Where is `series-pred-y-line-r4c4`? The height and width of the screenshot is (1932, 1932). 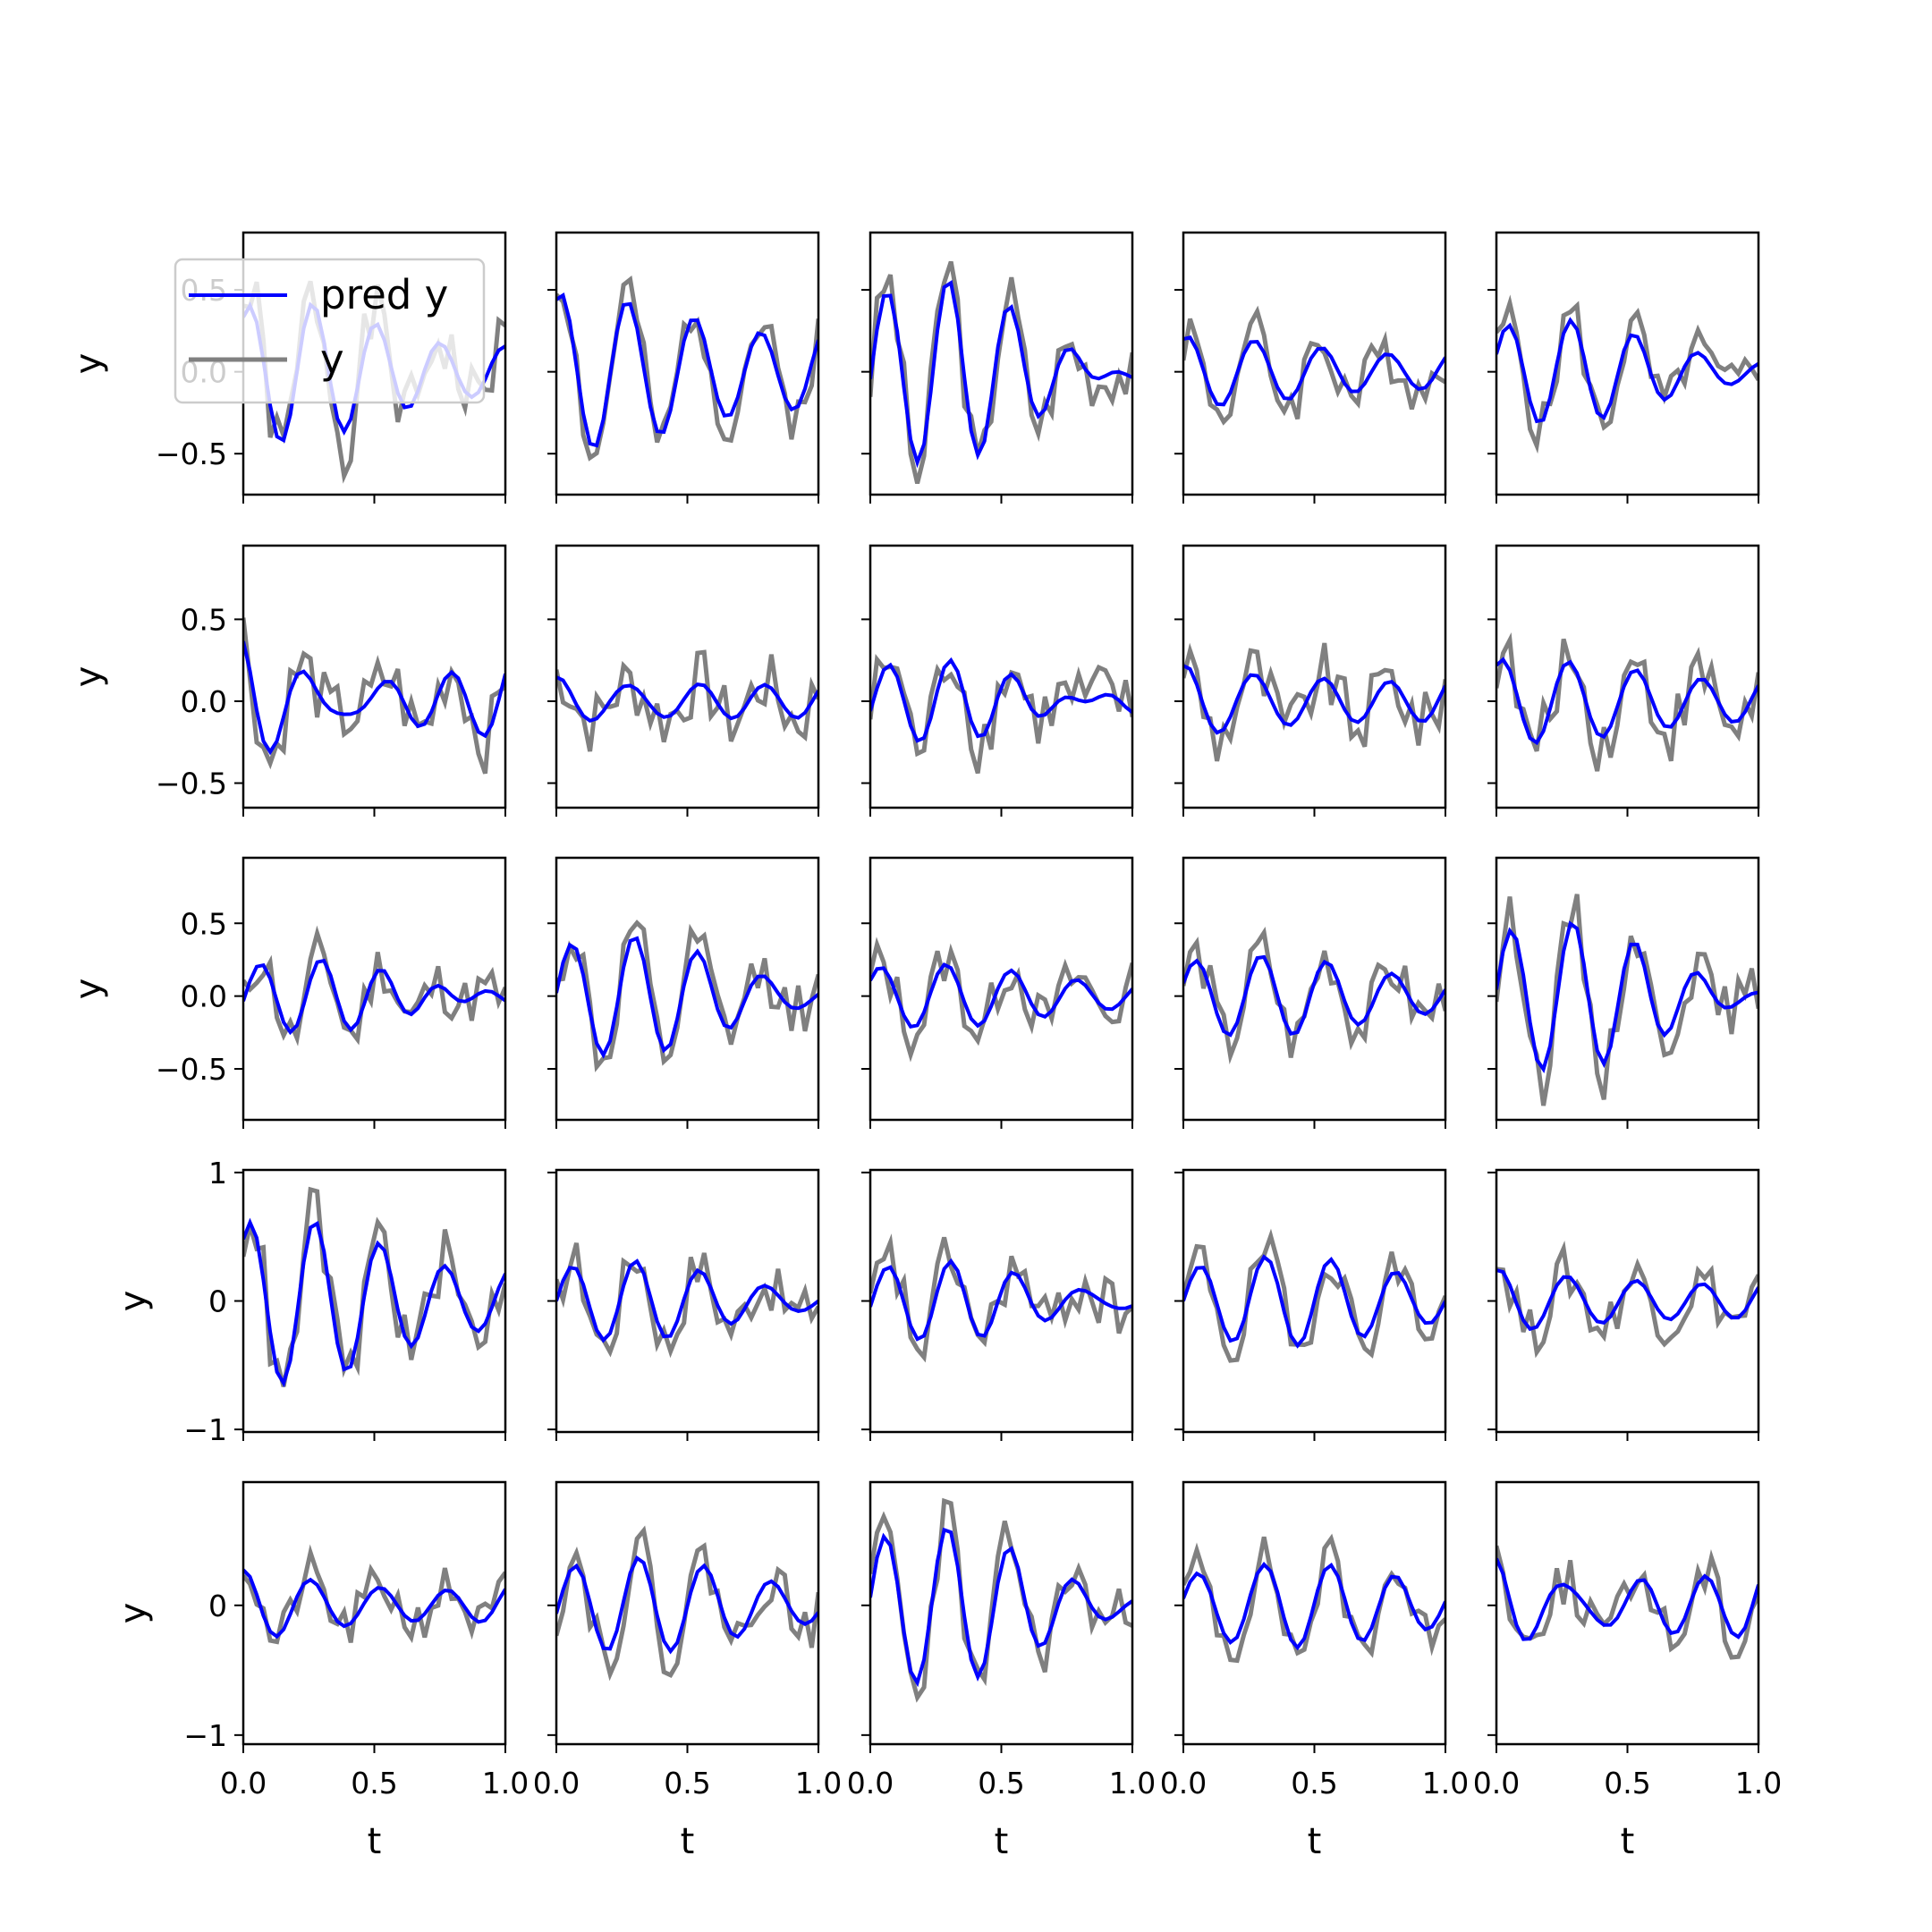
series-pred-y-line-r4c4 is located at coordinates (1627, 1599).